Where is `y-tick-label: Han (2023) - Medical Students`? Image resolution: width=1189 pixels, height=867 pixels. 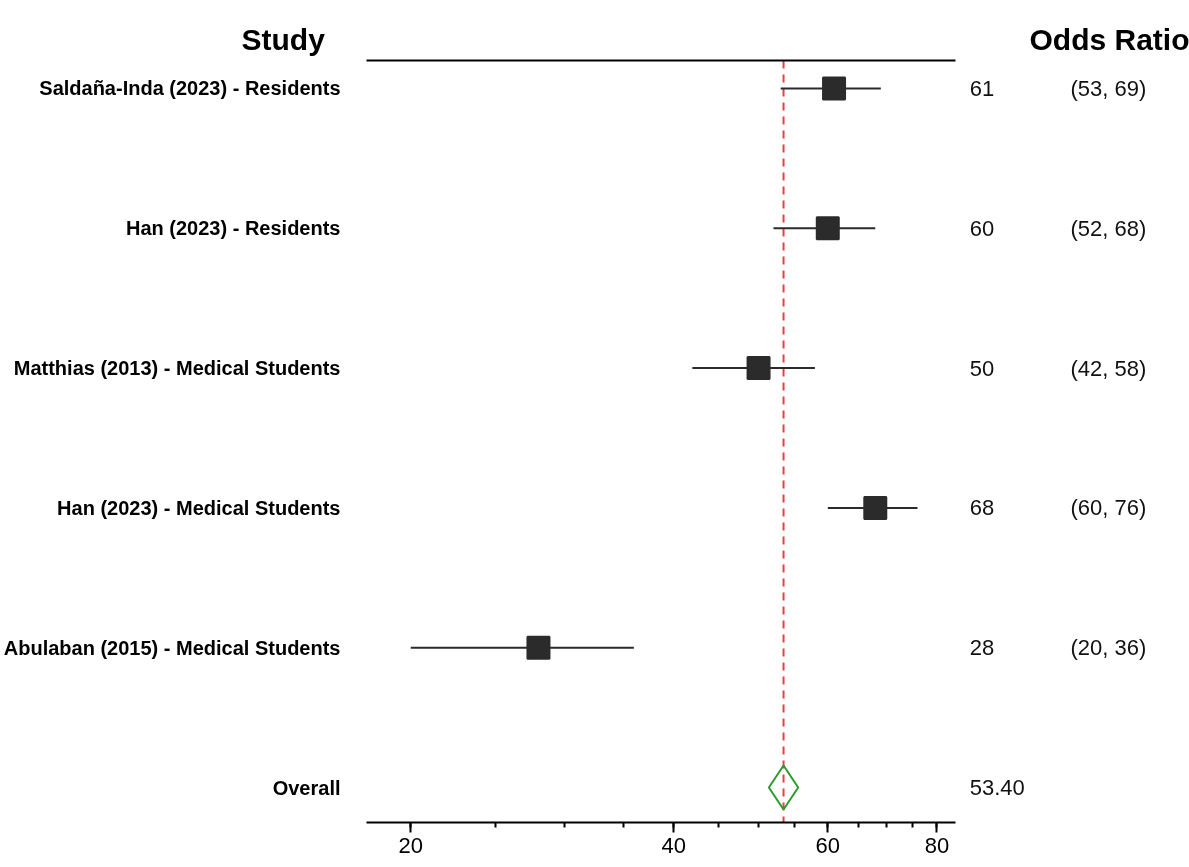
y-tick-label: Han (2023) - Medical Students is located at coordinates (199, 507).